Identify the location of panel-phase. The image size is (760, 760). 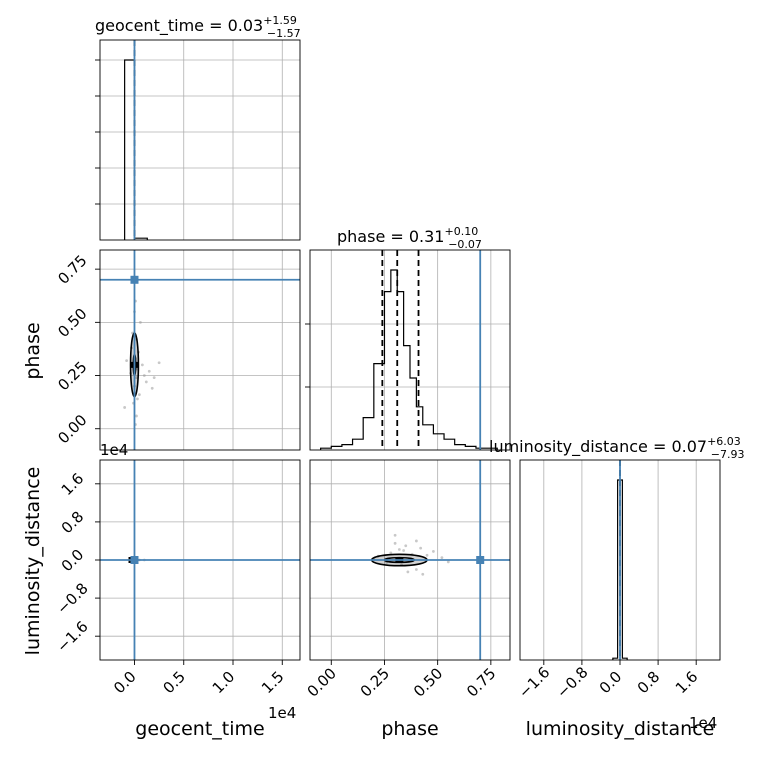
(410, 350).